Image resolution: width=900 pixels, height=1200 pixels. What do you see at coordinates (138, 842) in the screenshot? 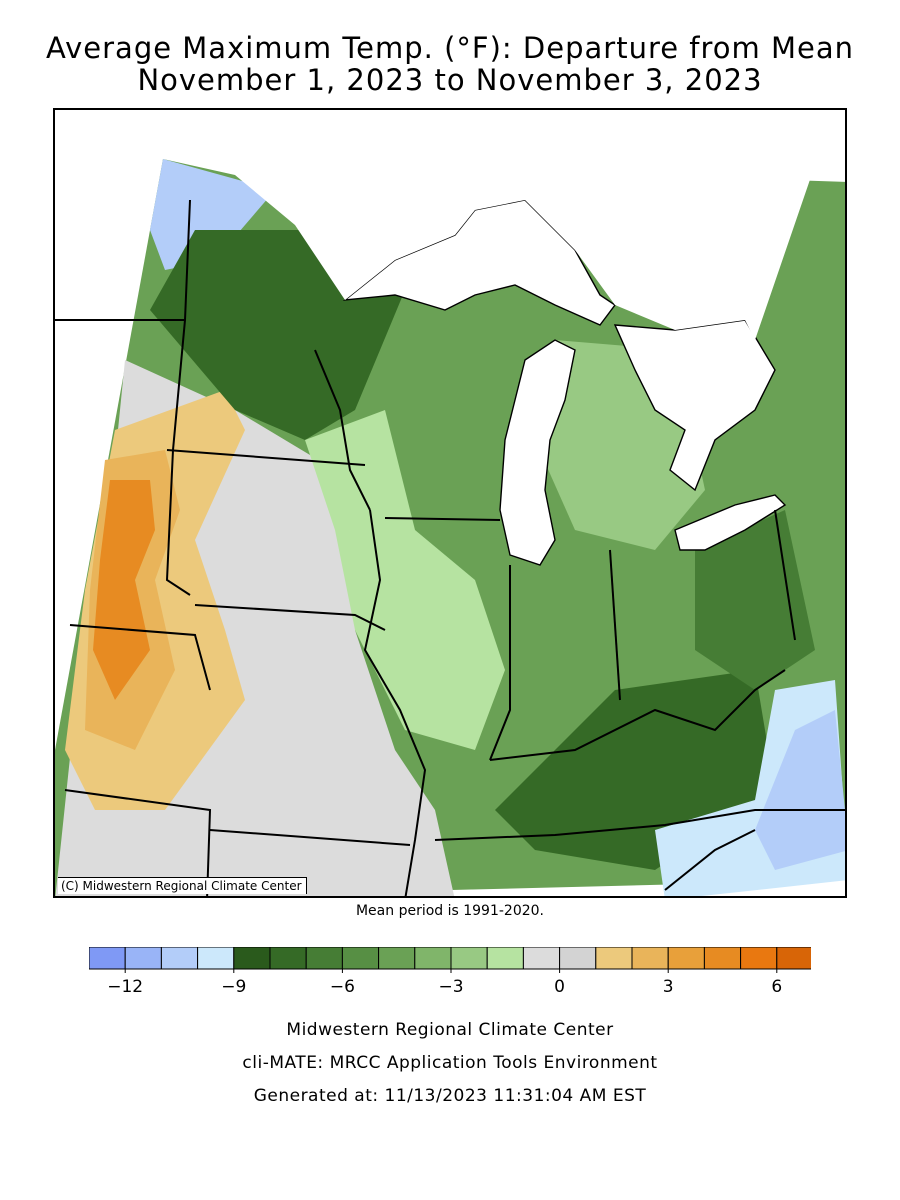
I see `ne-ks-border` at bounding box center [138, 842].